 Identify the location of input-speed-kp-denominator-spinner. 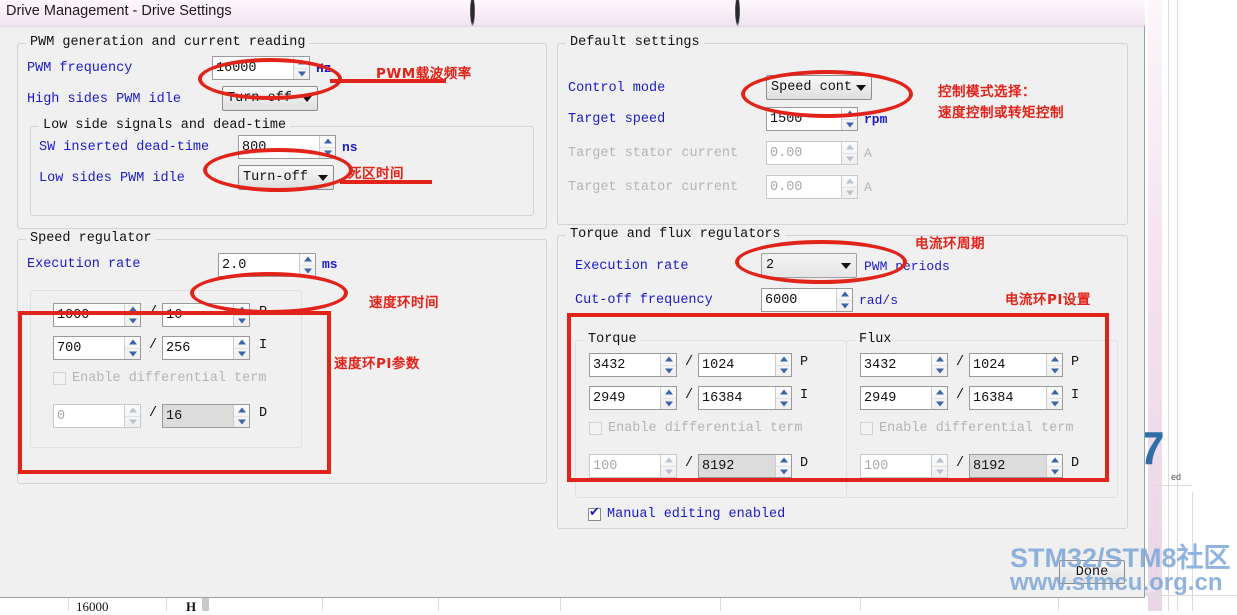
(241, 315).